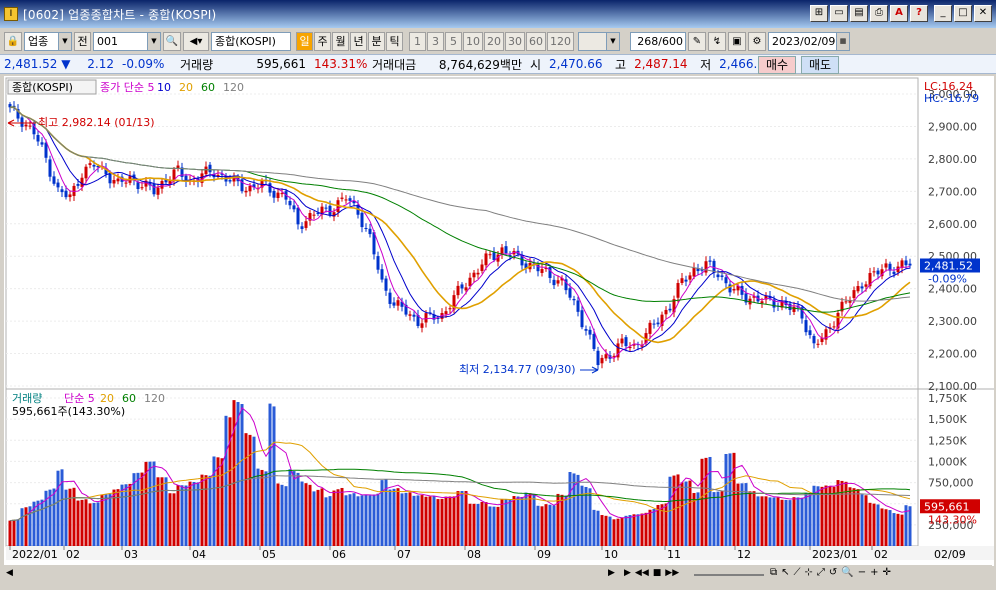 The width and height of the screenshot is (996, 590). I want to click on cursor-icon: ↖, so click(785, 572).